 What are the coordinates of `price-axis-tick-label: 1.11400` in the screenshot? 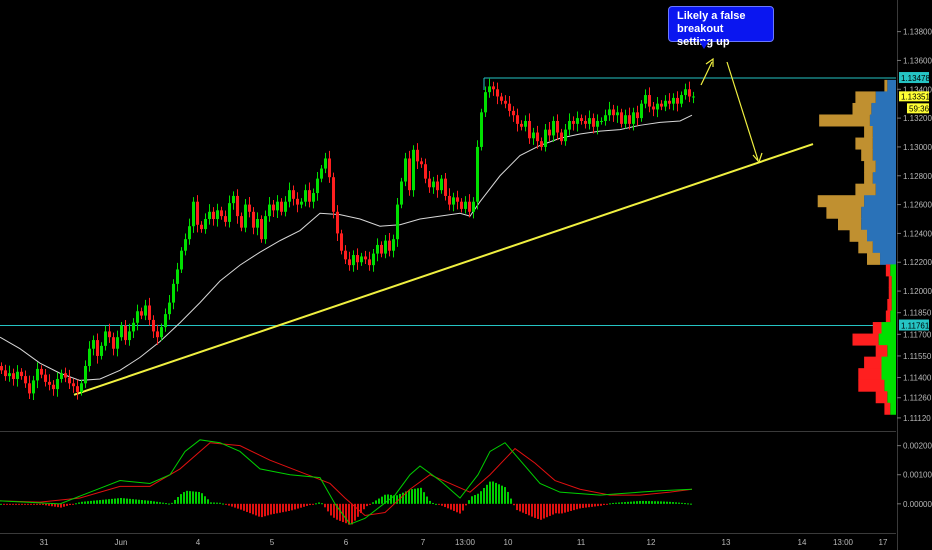 It's located at (917, 378).